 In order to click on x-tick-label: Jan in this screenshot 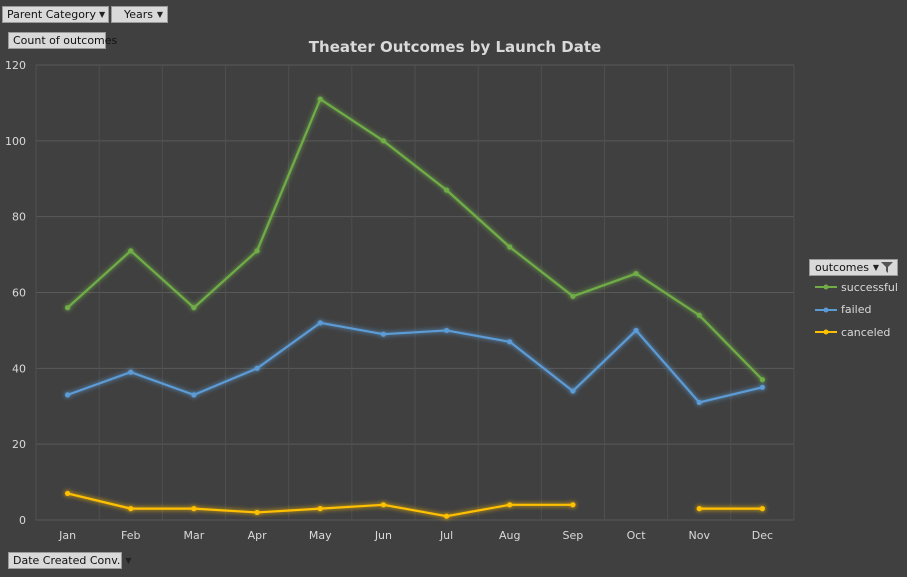, I will do `click(67, 535)`.